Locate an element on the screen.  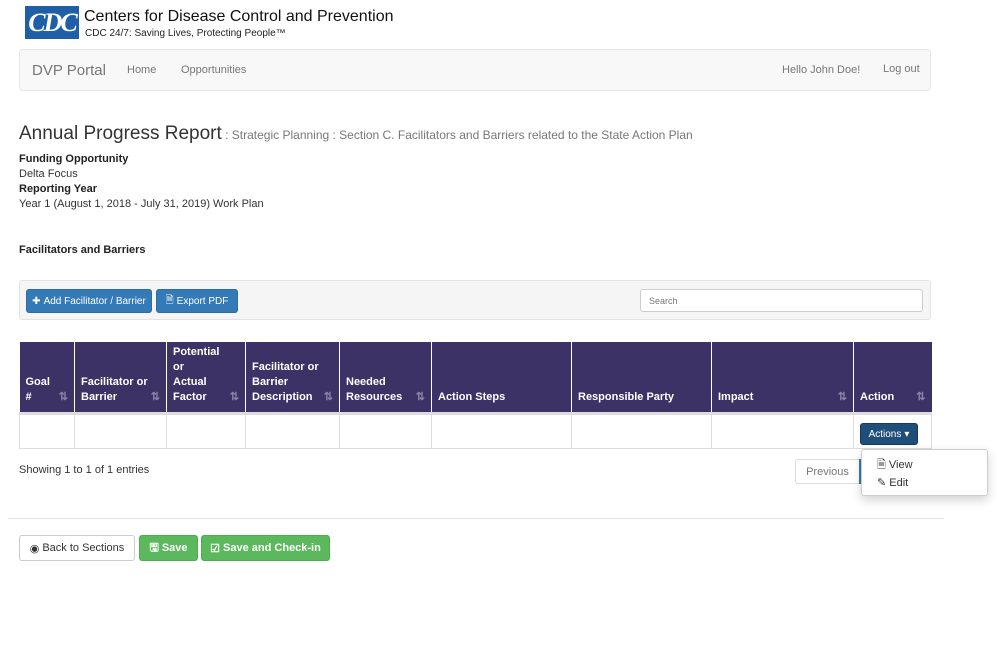
column-header: Facilitator or Barrier Description ⇅ is located at coordinates (292, 378).